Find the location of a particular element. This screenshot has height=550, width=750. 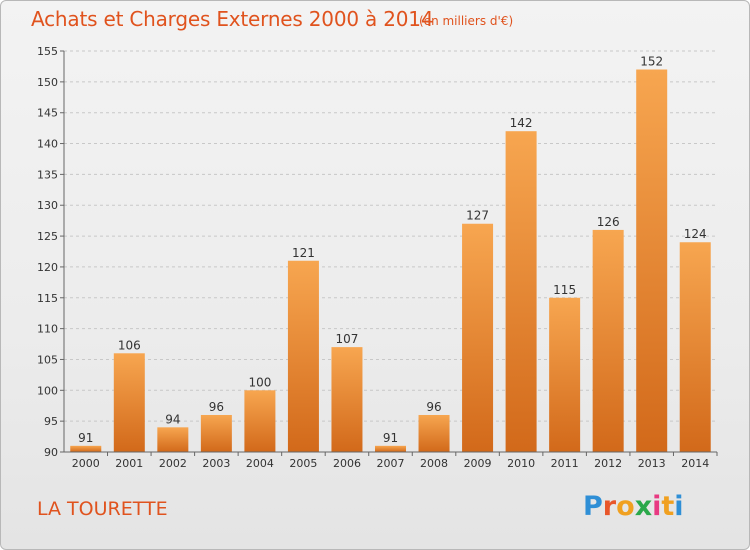

bar-2001 is located at coordinates (129, 402).